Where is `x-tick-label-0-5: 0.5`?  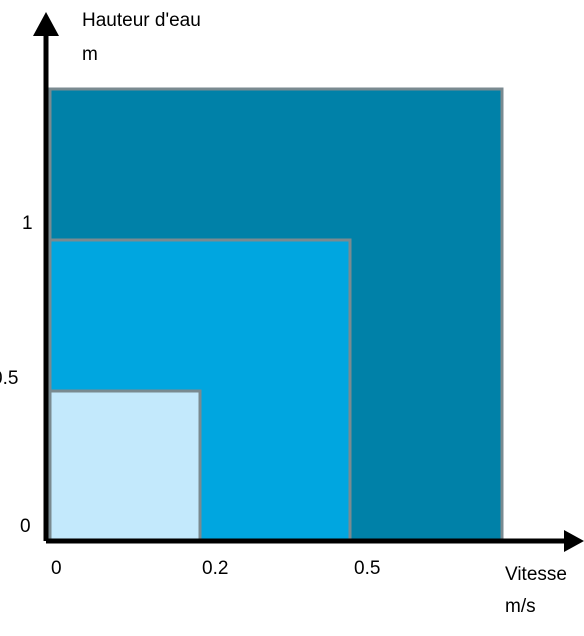 x-tick-label-0-5: 0.5 is located at coordinates (367, 568).